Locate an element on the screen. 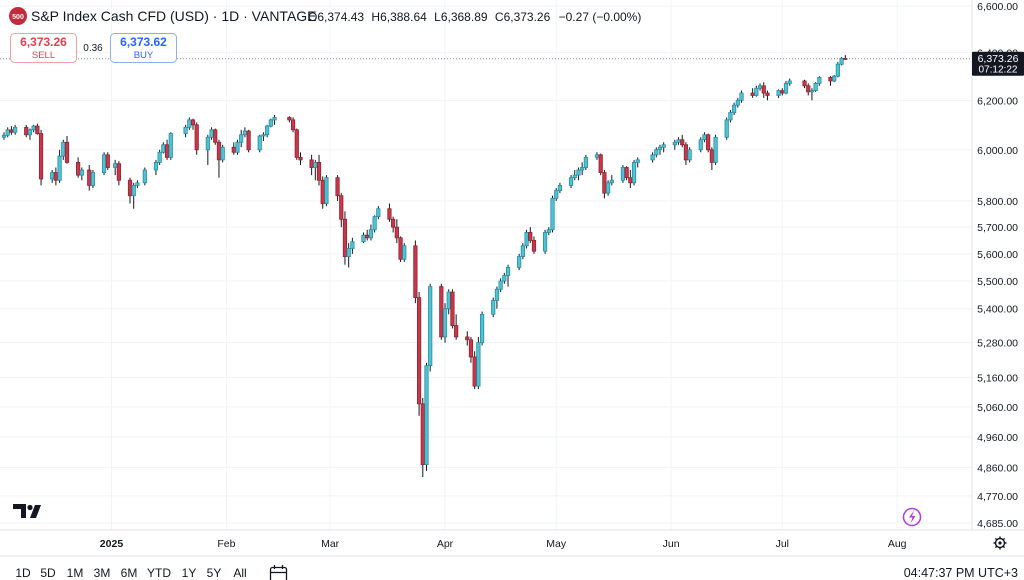 The height and width of the screenshot is (580, 1024). range-button-5y: 5Y is located at coordinates (214, 573).